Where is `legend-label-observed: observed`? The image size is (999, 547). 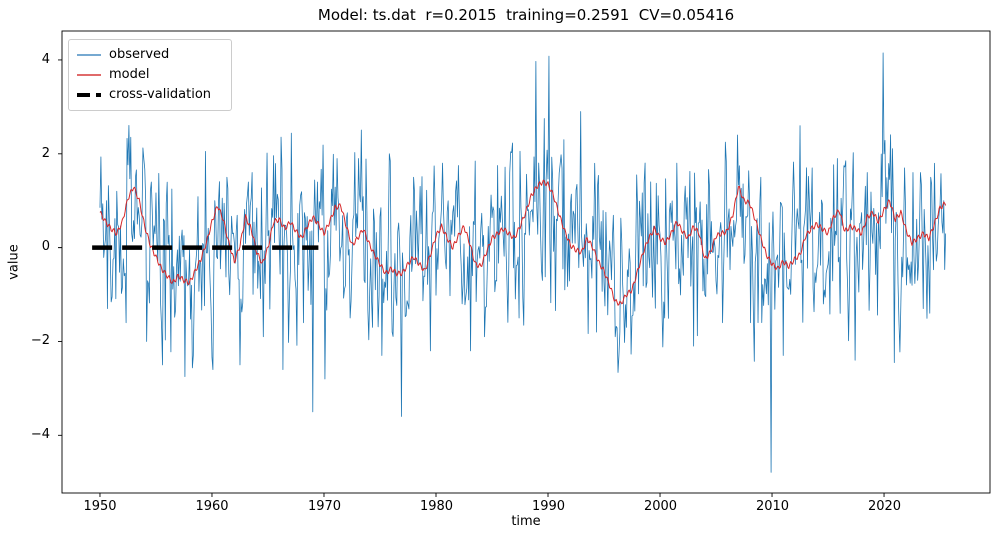
legend-label-observed: observed is located at coordinates (139, 54).